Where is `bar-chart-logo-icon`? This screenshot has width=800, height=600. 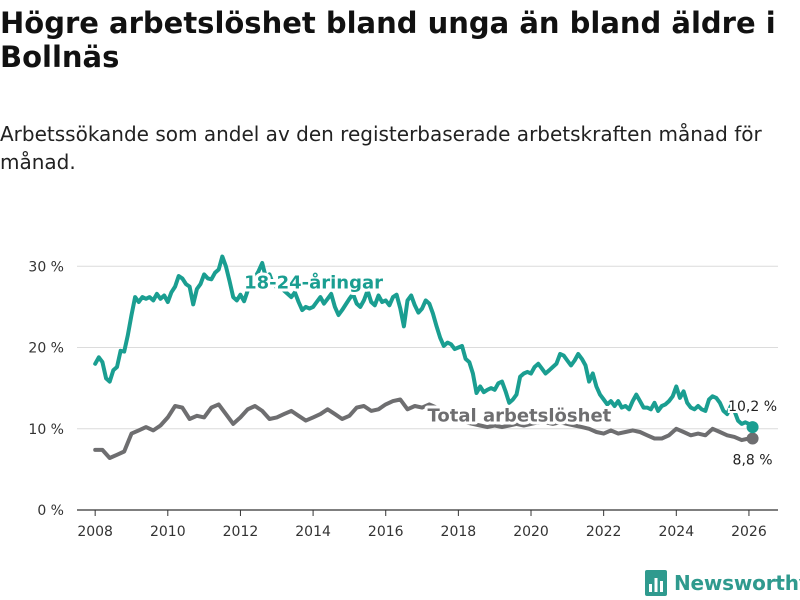 bar-chart-logo-icon is located at coordinates (656, 583).